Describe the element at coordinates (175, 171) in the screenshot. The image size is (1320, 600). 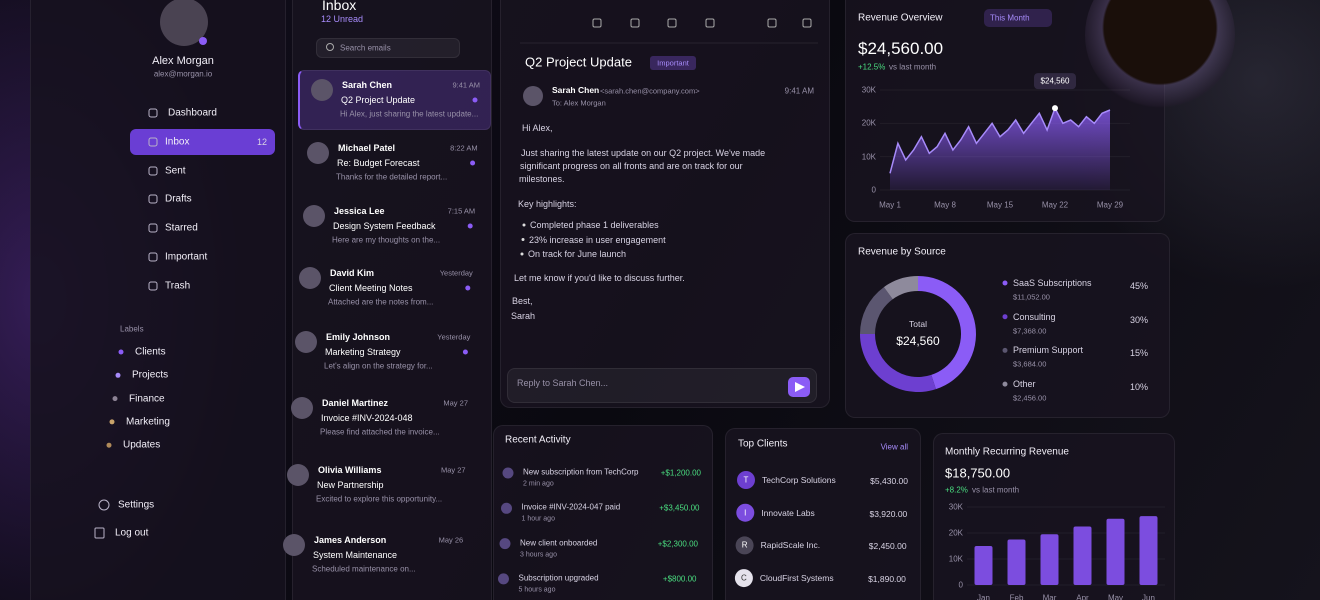
I see `nav-item: Sent` at that location.